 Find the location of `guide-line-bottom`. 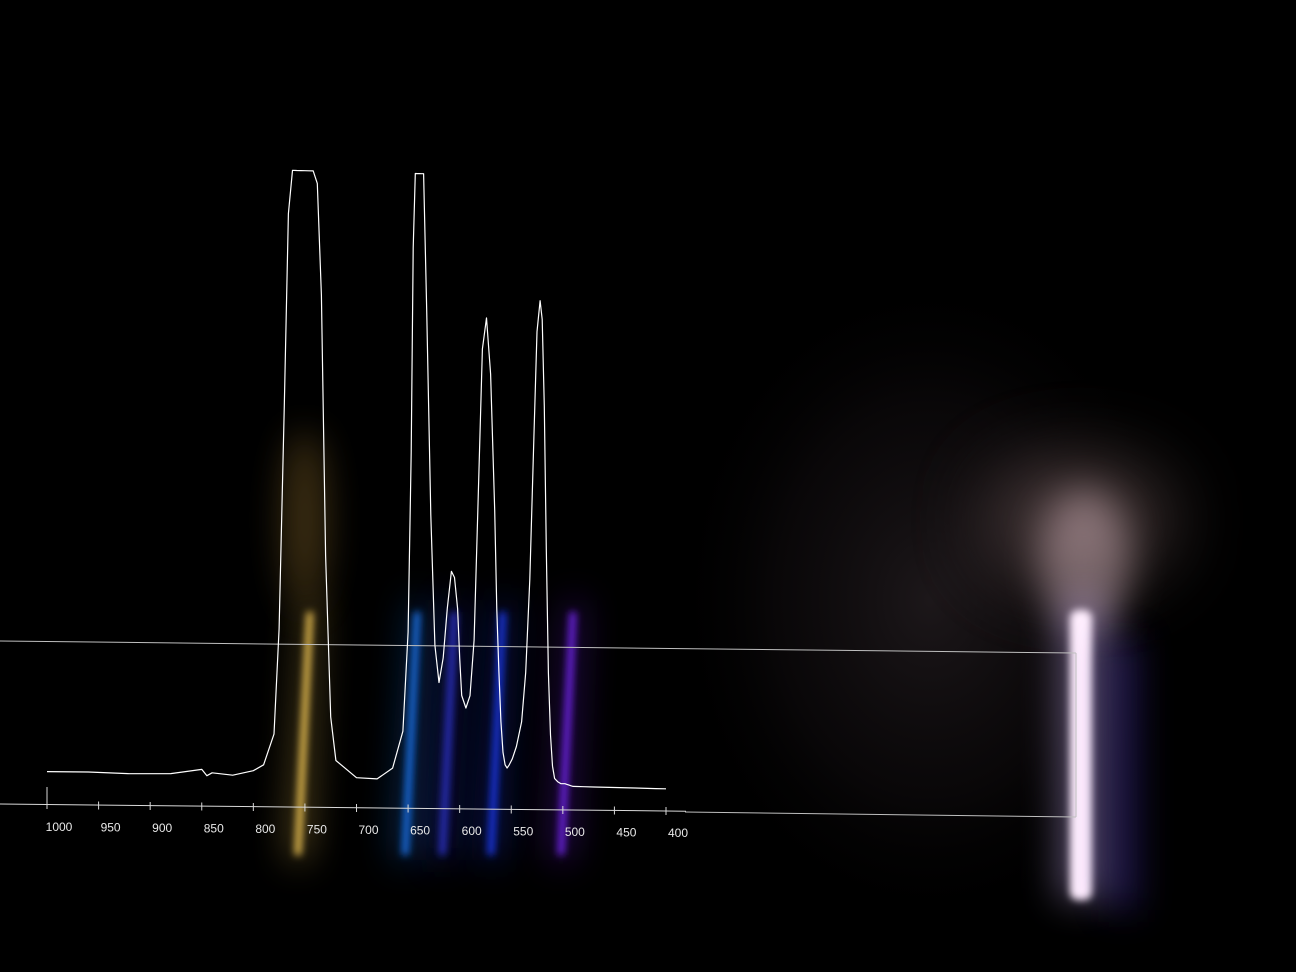

guide-line-bottom is located at coordinates (880, 814).